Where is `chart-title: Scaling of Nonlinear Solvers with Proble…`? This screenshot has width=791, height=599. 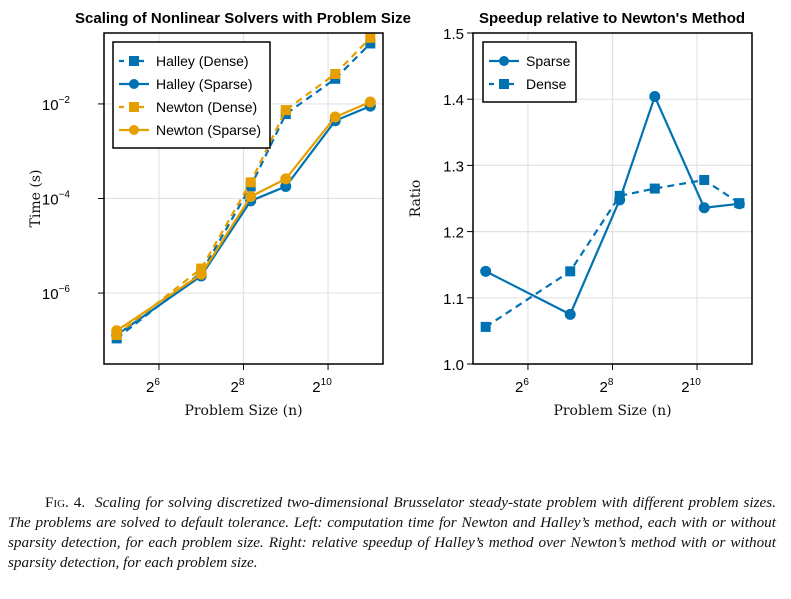 chart-title: Scaling of Nonlinear Solvers with Proble… is located at coordinates (243, 18).